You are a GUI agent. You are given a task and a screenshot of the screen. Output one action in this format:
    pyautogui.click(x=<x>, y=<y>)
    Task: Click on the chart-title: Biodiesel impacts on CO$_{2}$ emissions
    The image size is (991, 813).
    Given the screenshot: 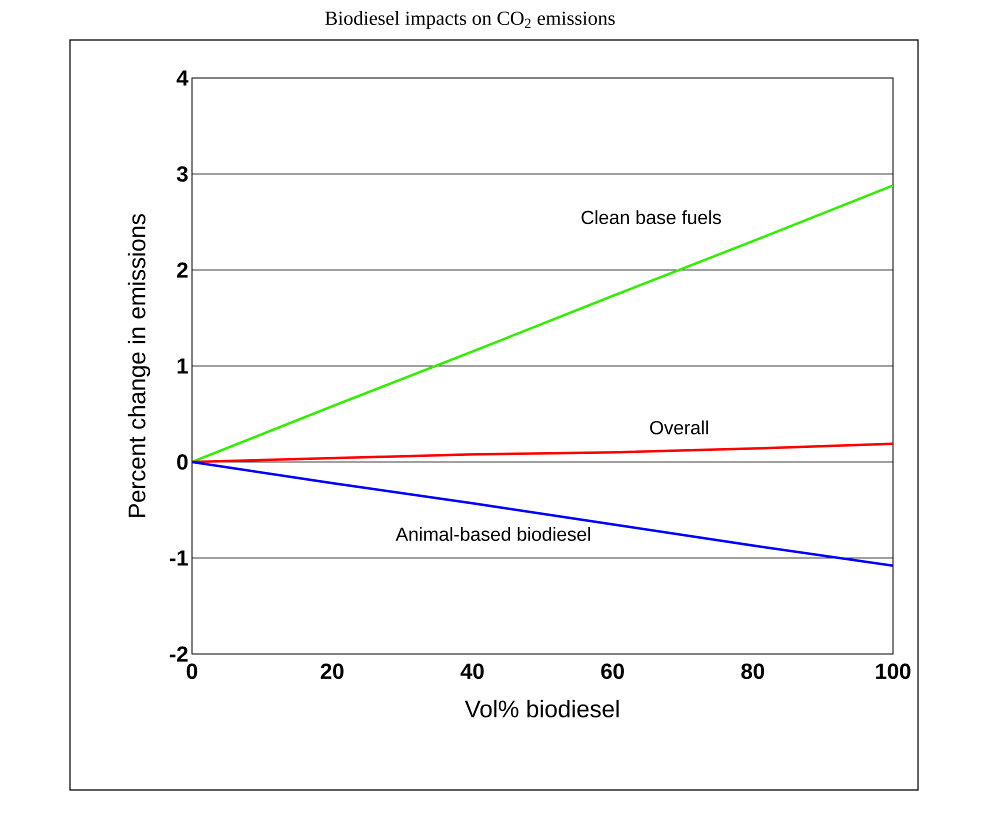 What is the action you would take?
    pyautogui.click(x=470, y=20)
    